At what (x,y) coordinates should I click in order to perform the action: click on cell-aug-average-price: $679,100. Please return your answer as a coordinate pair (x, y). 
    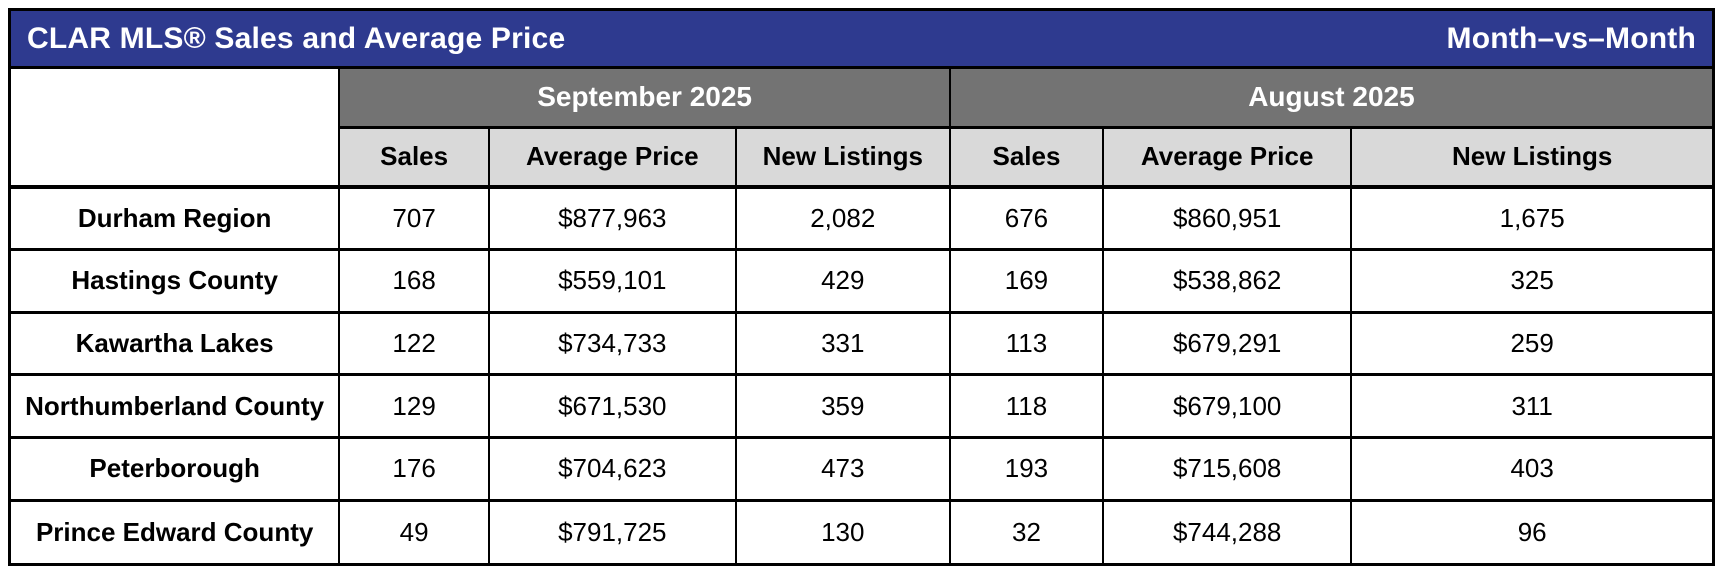
    Looking at the image, I should click on (1227, 406).